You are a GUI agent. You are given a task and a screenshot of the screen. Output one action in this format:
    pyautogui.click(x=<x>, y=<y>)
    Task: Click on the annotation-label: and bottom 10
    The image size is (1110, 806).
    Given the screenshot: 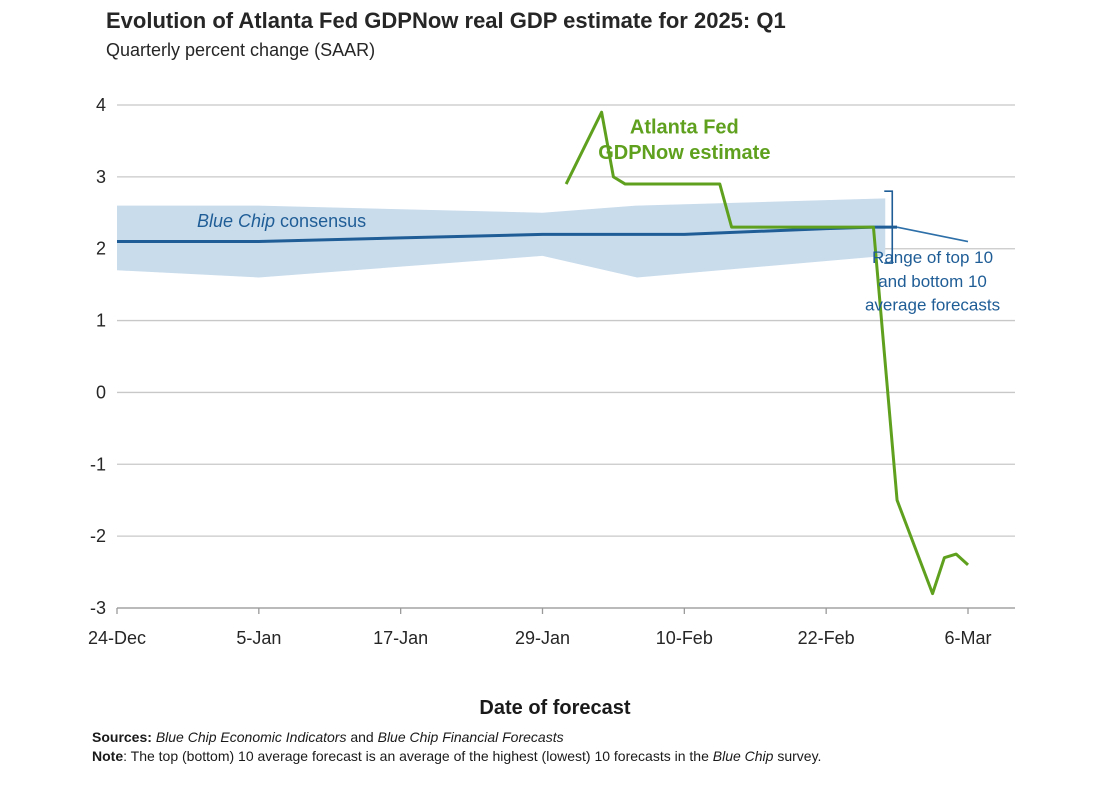 What is the action you would take?
    pyautogui.click(x=932, y=281)
    